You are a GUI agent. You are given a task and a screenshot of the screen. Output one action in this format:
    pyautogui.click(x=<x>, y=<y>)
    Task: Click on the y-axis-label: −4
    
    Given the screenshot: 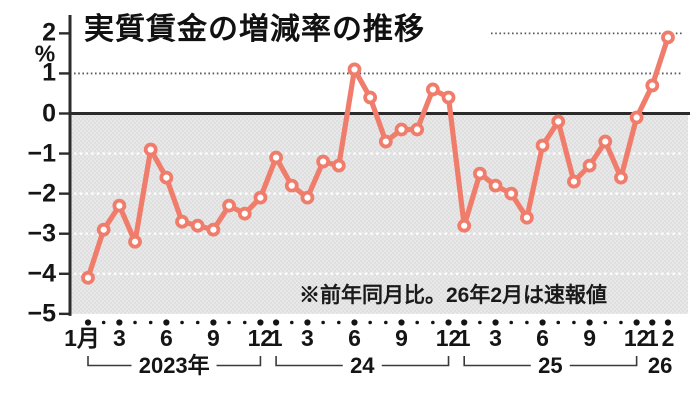 What is the action you would take?
    pyautogui.click(x=41, y=273)
    